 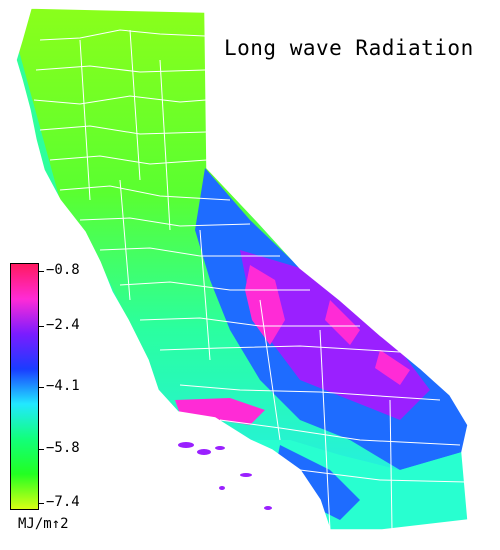 What do you see at coordinates (63, 386) in the screenshot?
I see `legend-tick-label: −4.1` at bounding box center [63, 386].